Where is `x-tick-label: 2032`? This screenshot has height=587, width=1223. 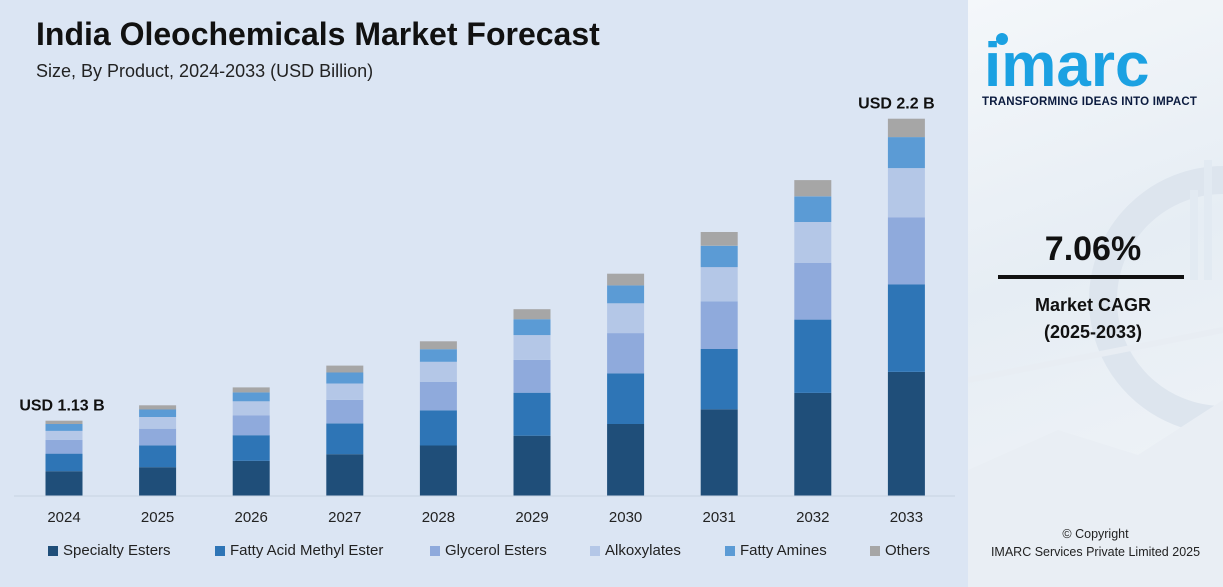
x-tick-label: 2032 is located at coordinates (812, 517).